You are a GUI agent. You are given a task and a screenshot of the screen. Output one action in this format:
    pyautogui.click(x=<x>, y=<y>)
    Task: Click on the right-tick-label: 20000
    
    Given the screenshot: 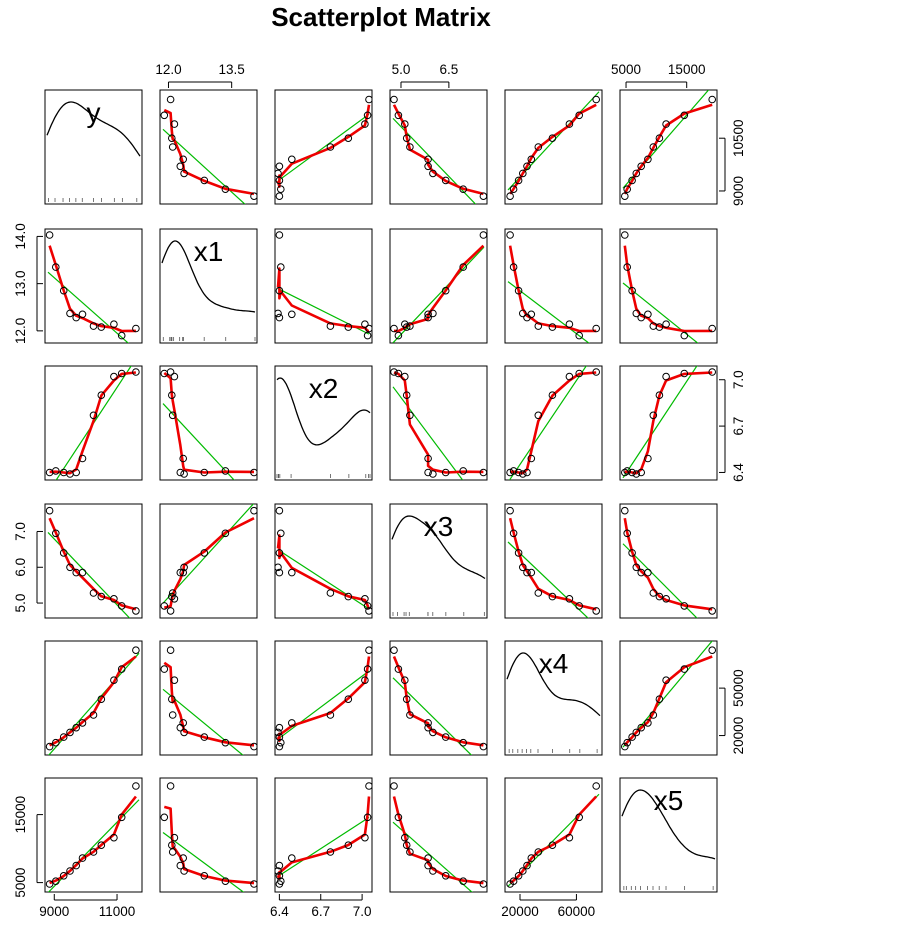 What is the action you would take?
    pyautogui.click(x=738, y=736)
    